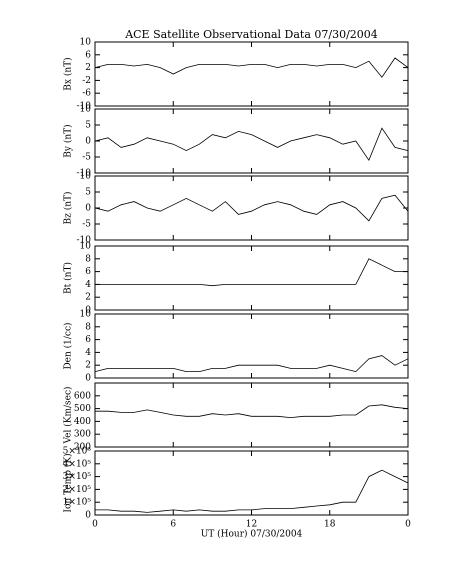 Image resolution: width=453 pixels, height=566 pixels. I want to click on y-tick-label: -6, so click(86, 94).